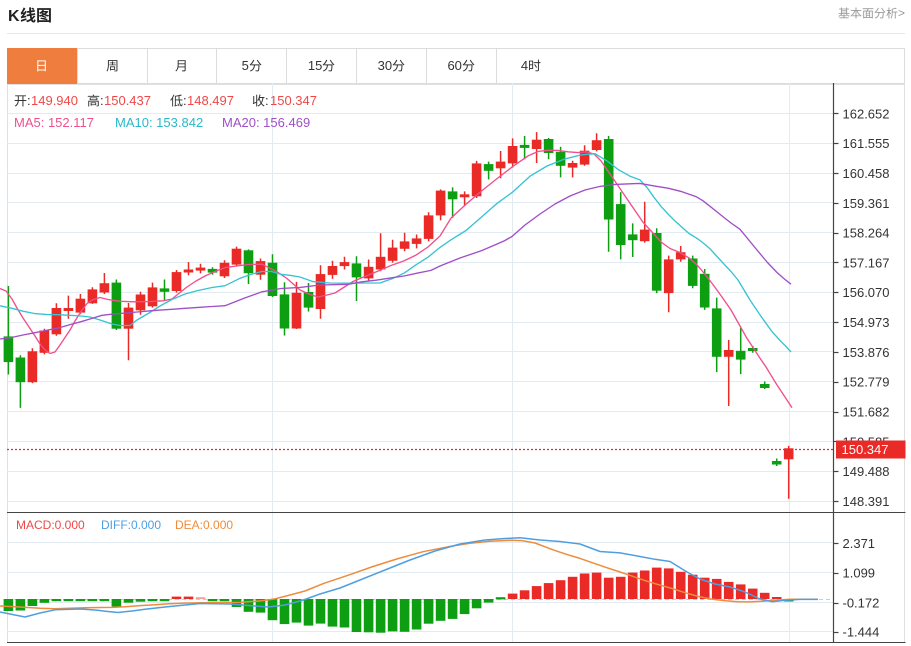  Describe the element at coordinates (866, 292) in the screenshot. I see `svg-text: 156.070` at that location.